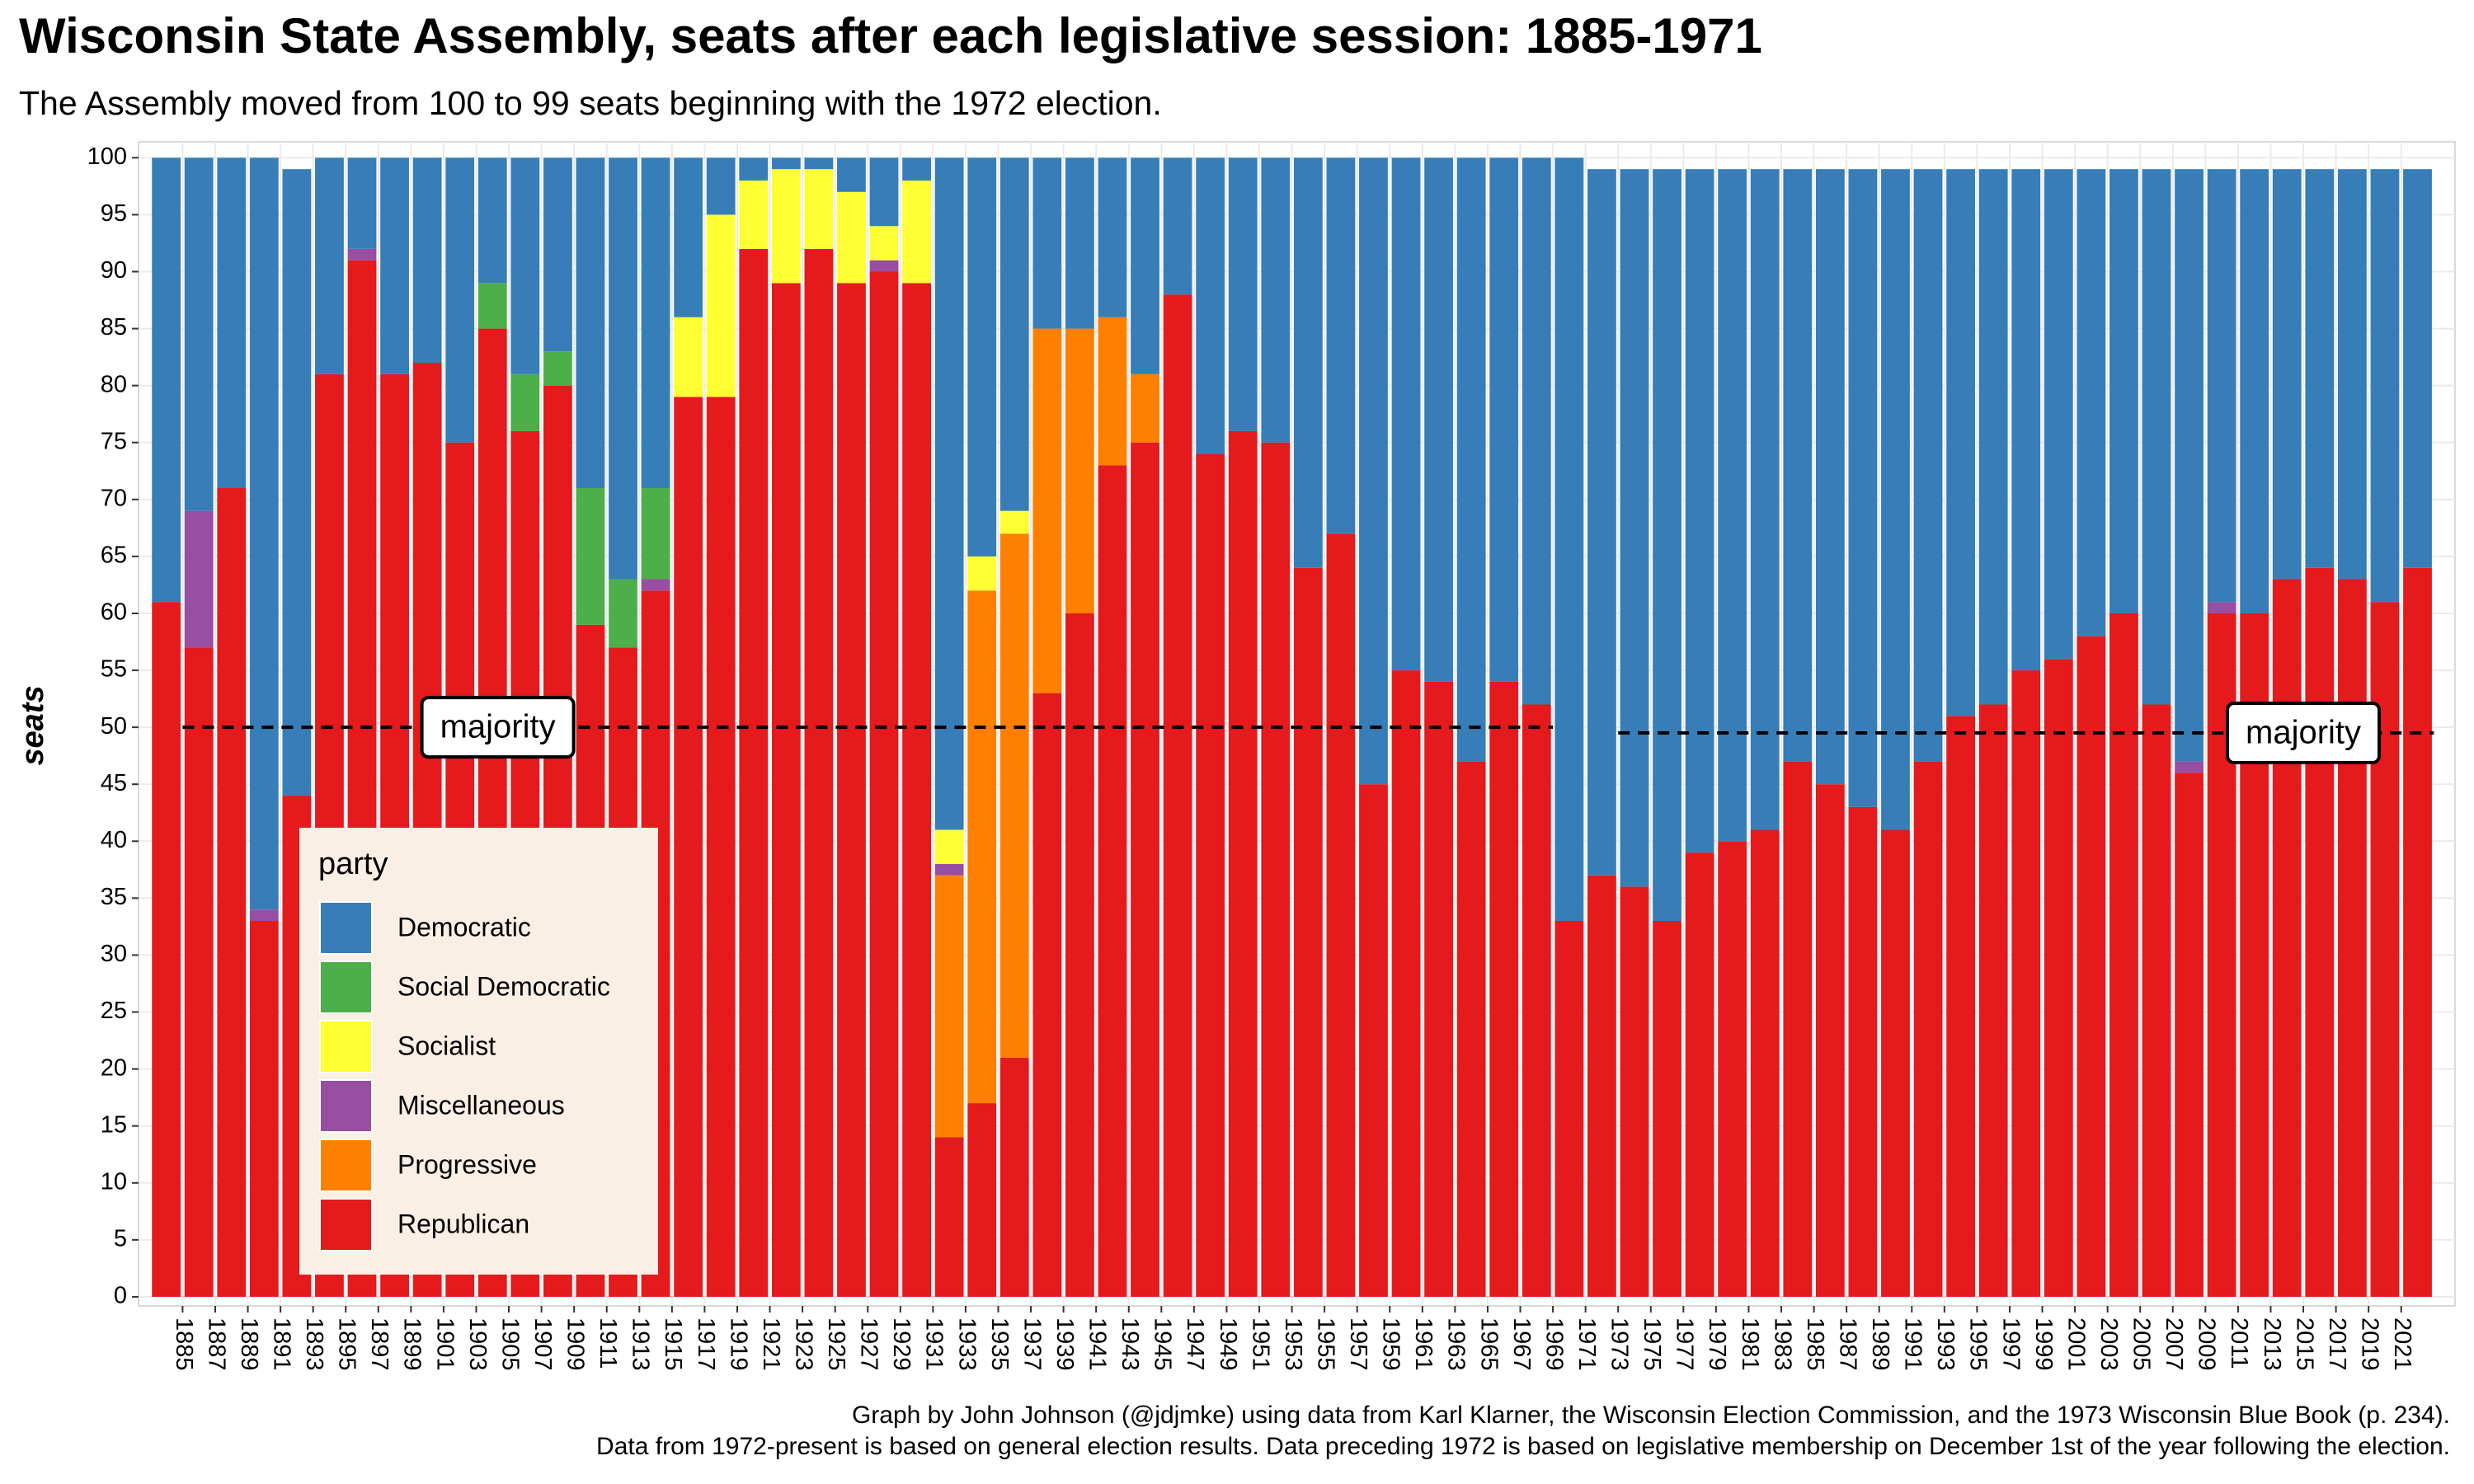 This screenshot has width=2474, height=1484. What do you see at coordinates (1521, 1344) in the screenshot?
I see `x-tick-label: 1967` at bounding box center [1521, 1344].